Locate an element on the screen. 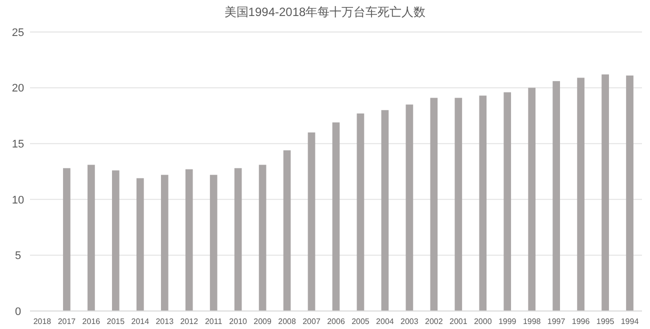  x-tick-label: 2002 is located at coordinates (434, 321).